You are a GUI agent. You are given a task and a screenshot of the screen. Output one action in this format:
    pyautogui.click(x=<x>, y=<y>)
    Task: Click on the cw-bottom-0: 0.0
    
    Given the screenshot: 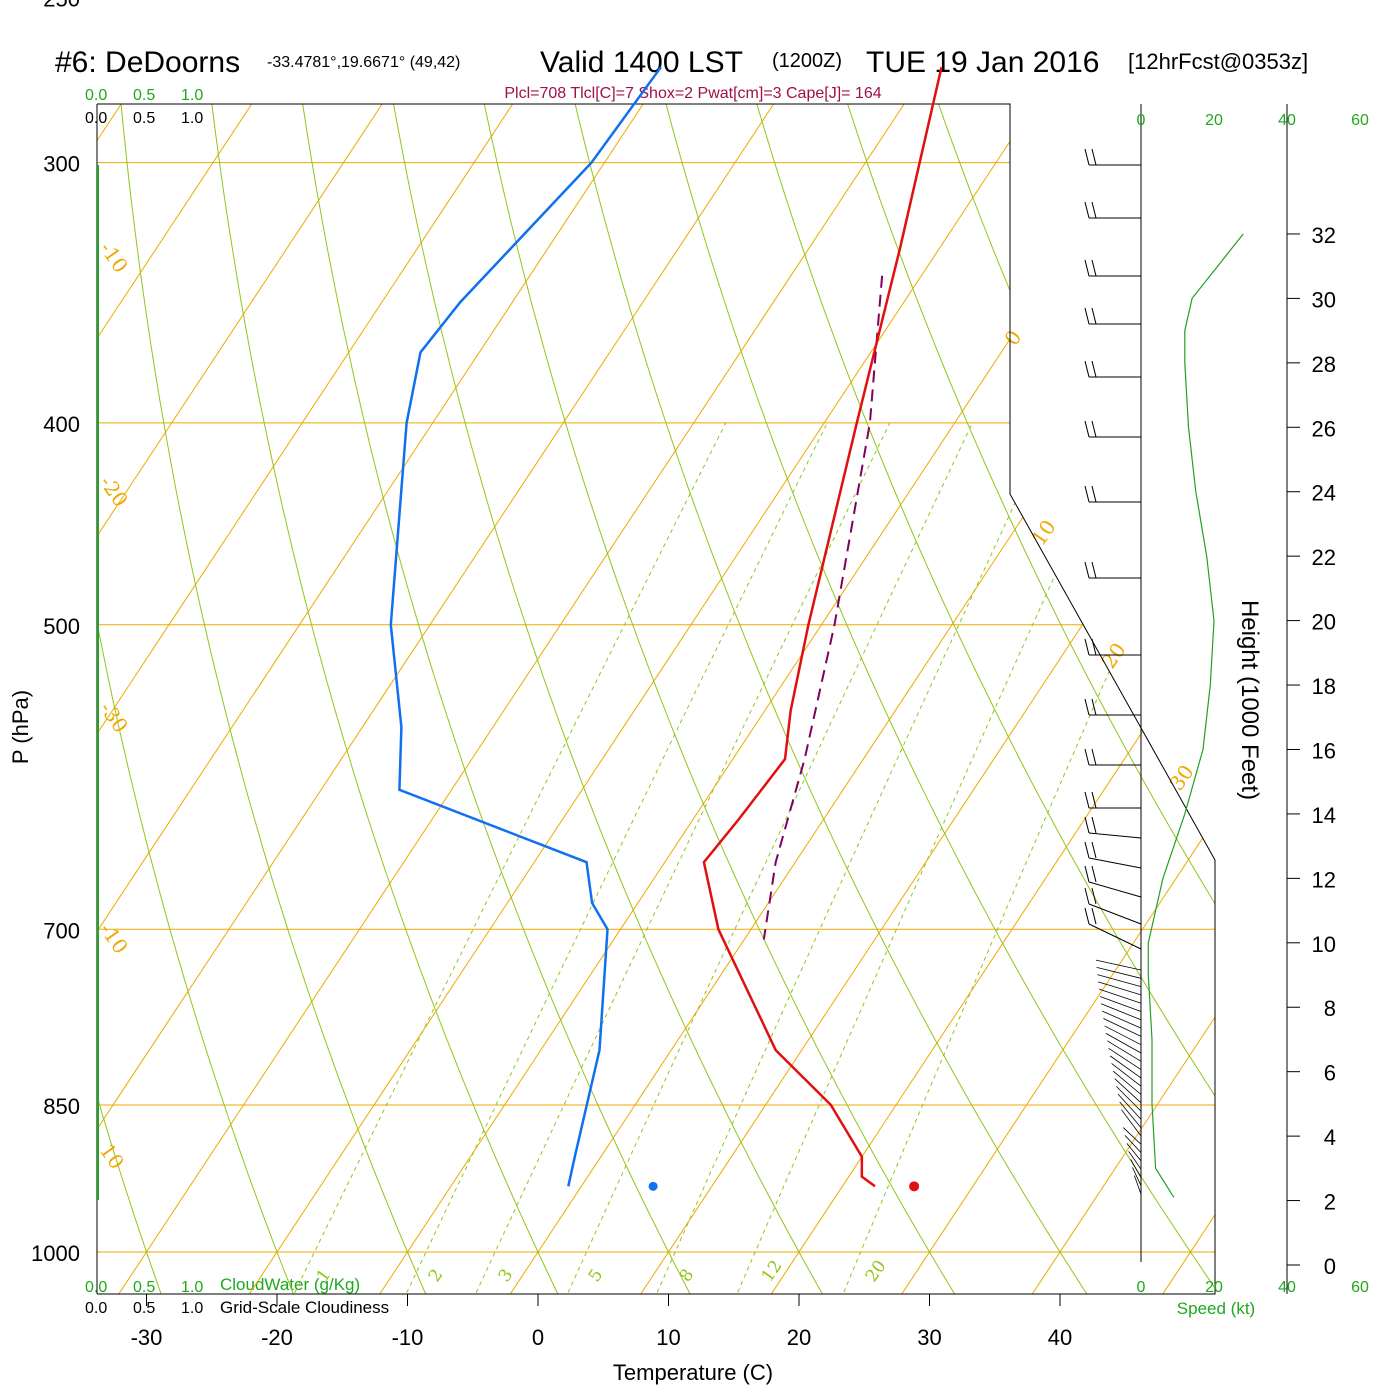 What is the action you would take?
    pyautogui.click(x=96, y=1287)
    